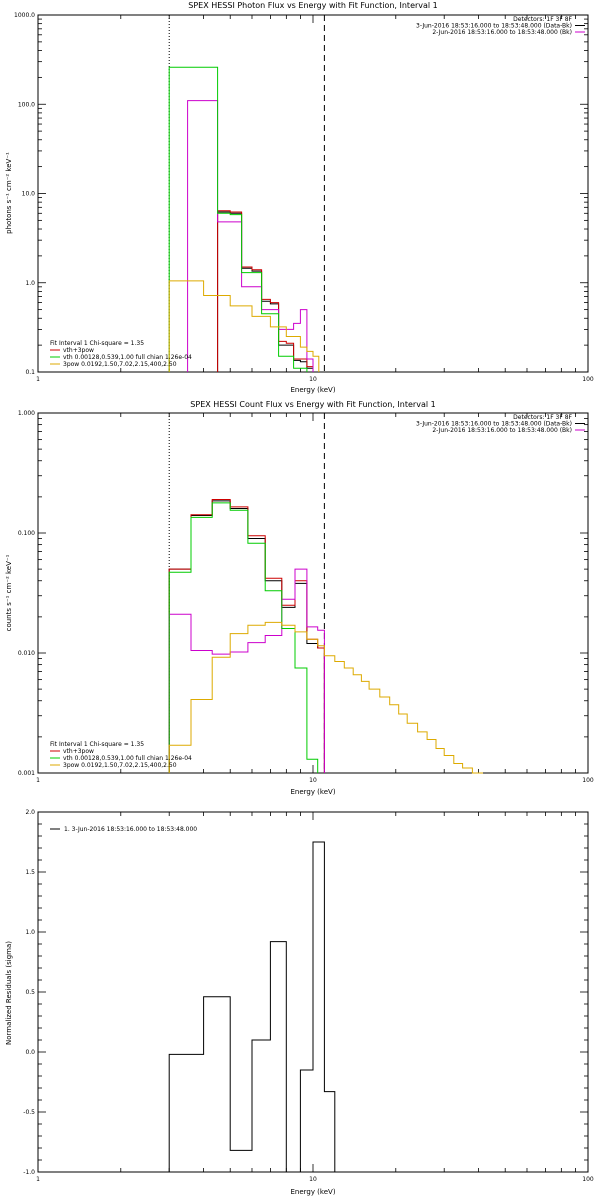  Describe the element at coordinates (29, 1112) in the screenshot. I see `y-tick-label: -0.5` at that location.